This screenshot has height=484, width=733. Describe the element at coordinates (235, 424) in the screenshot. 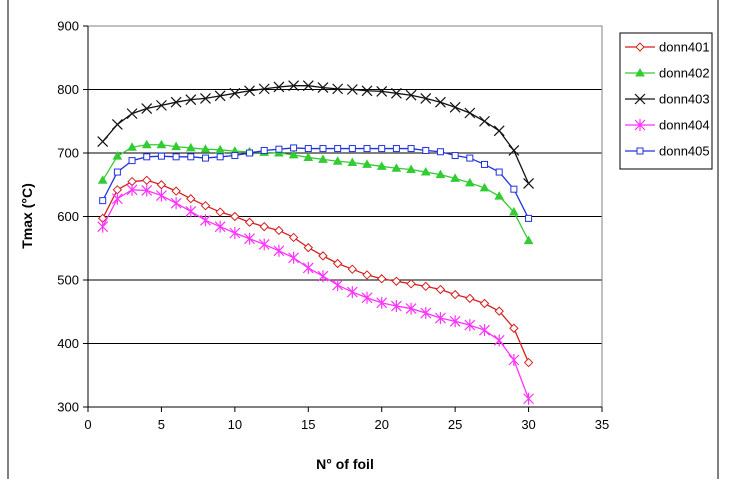

I see `x-tick-label-10: 10` at that location.